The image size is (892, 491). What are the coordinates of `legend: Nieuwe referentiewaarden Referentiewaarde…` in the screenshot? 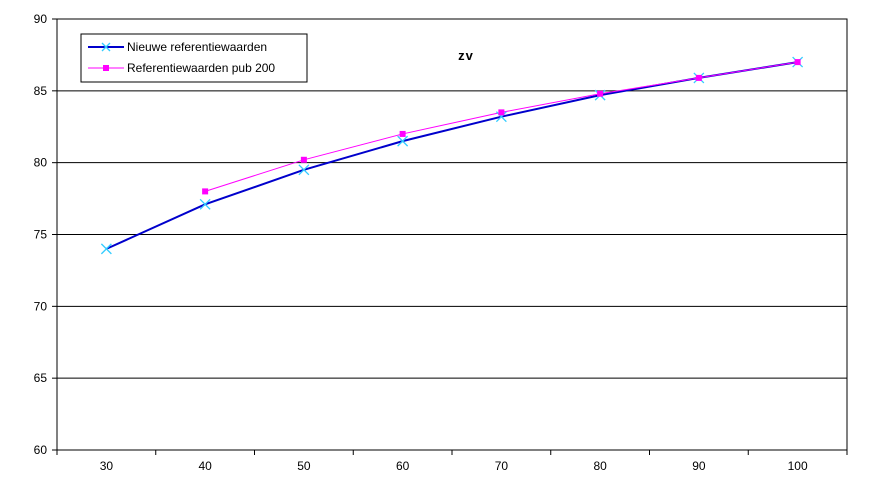 It's located at (194, 58).